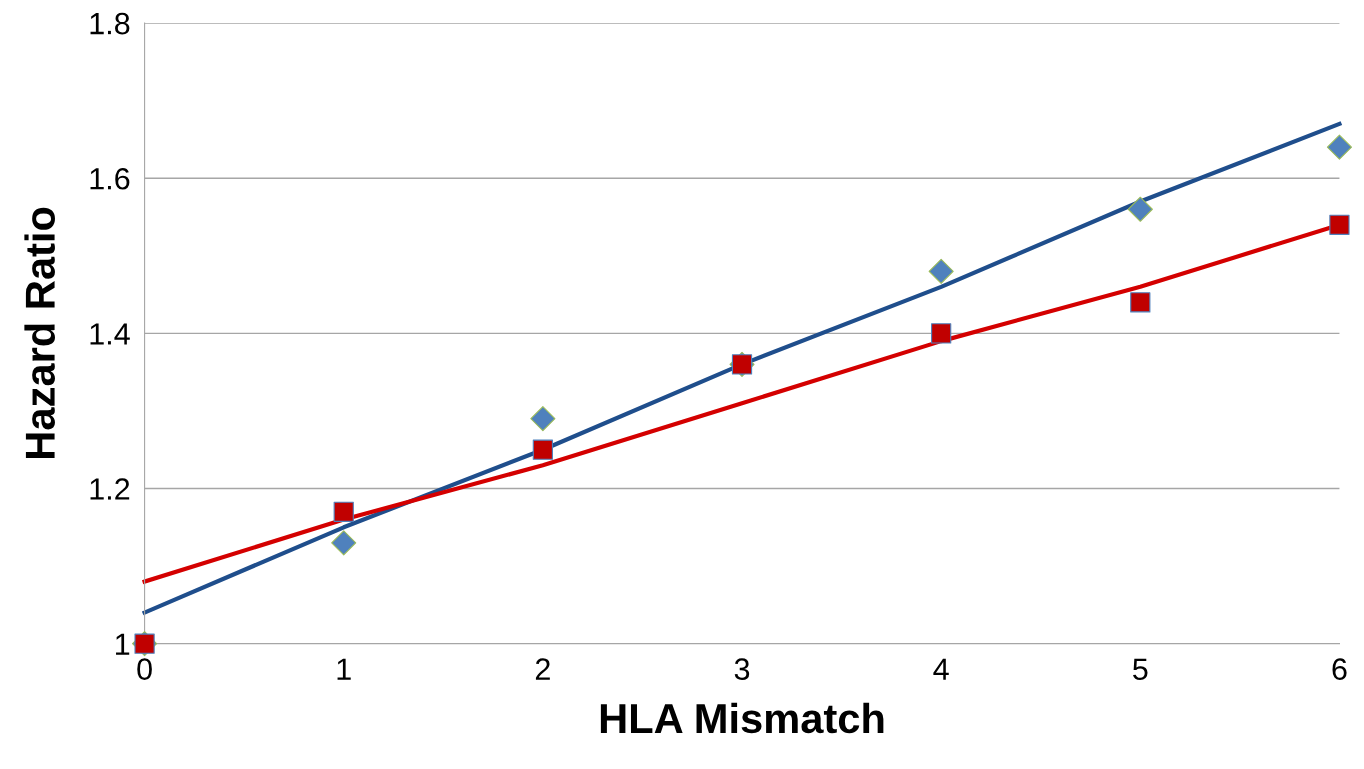  I want to click on x-tick-label: 3, so click(742, 669).